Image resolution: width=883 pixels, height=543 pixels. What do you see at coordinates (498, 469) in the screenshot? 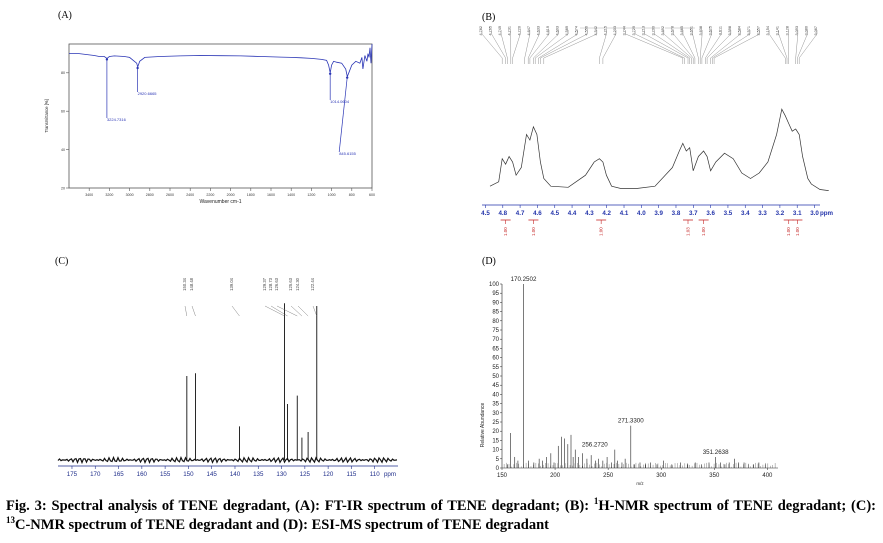
I see `y-tick-label: 0` at bounding box center [498, 469].